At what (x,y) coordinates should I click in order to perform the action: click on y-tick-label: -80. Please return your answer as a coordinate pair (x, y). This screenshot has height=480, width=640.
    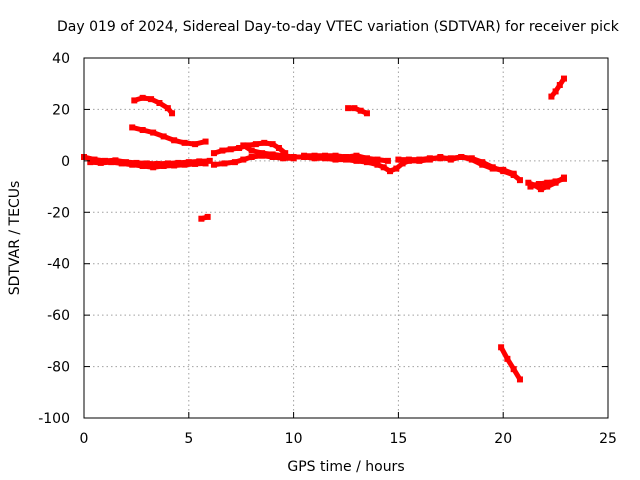
    Looking at the image, I should click on (58, 368).